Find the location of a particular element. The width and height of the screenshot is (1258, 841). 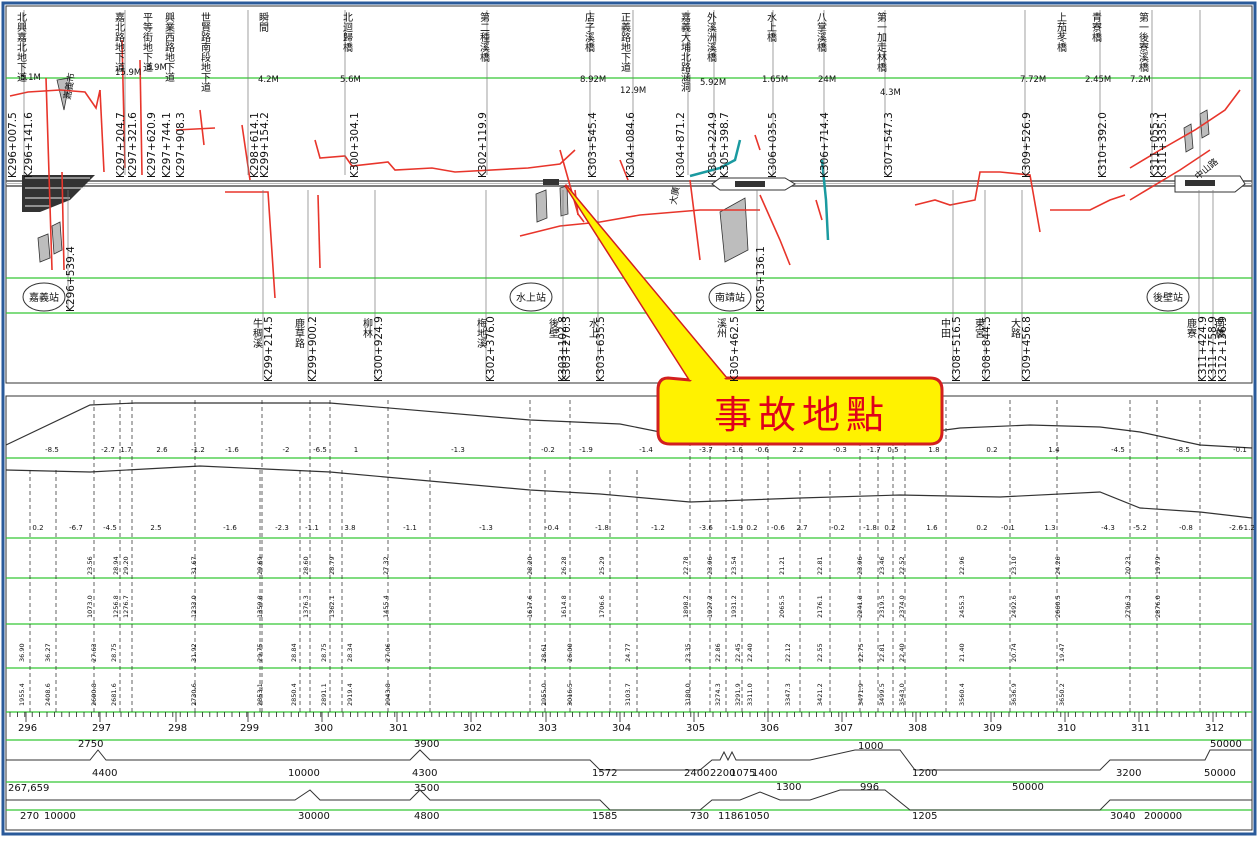

bottom-name-label: 牛稠溪 is located at coordinates (257, 333).